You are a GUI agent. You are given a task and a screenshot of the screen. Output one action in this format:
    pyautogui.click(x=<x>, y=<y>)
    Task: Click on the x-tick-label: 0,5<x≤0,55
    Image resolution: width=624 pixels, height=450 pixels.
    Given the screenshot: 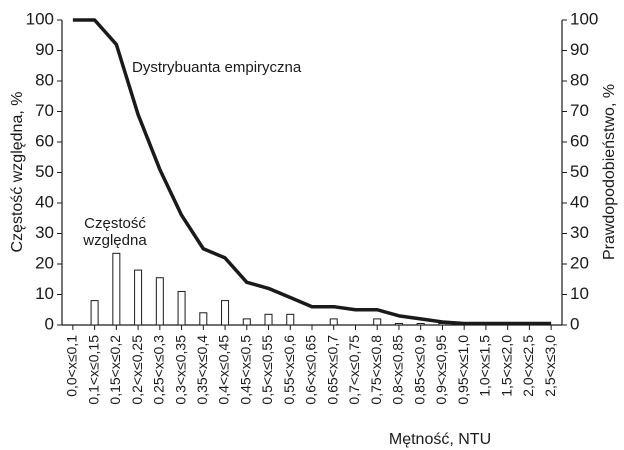 What is the action you would take?
    pyautogui.click(x=267, y=370)
    